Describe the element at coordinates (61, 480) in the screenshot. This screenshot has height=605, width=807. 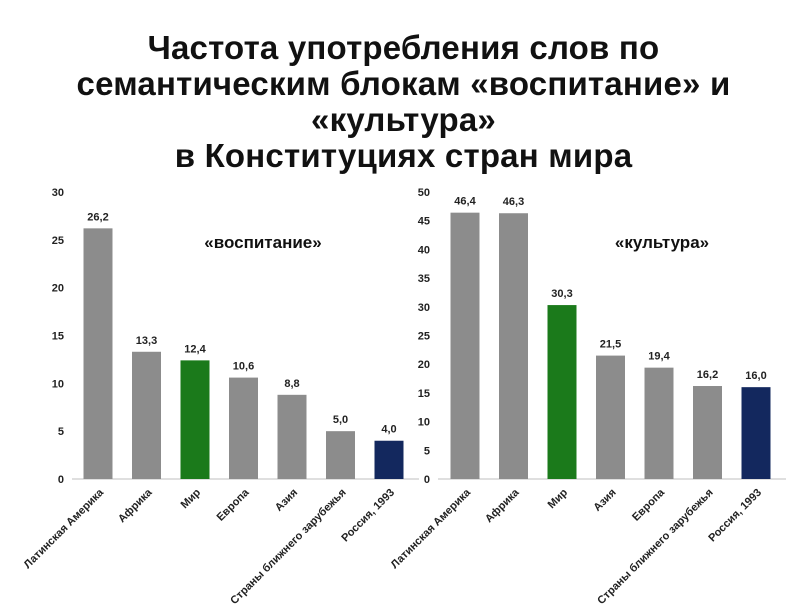
I see `left-y-tick-label: 0` at that location.